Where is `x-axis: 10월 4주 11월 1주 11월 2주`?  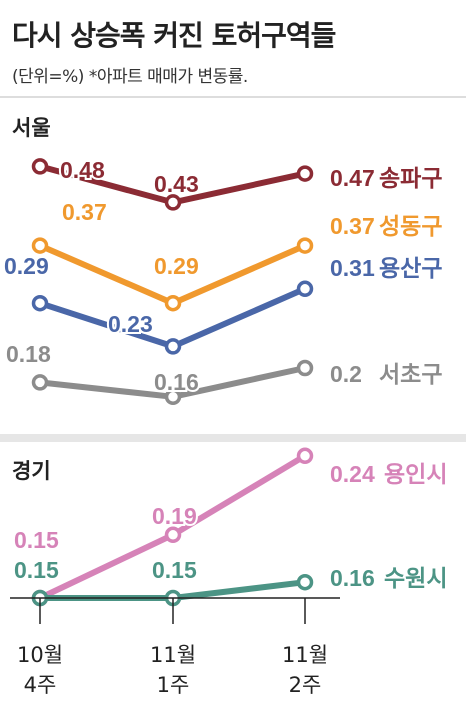 x-axis: 10월 4주 11월 1주 11월 2주 is located at coordinates (175, 647).